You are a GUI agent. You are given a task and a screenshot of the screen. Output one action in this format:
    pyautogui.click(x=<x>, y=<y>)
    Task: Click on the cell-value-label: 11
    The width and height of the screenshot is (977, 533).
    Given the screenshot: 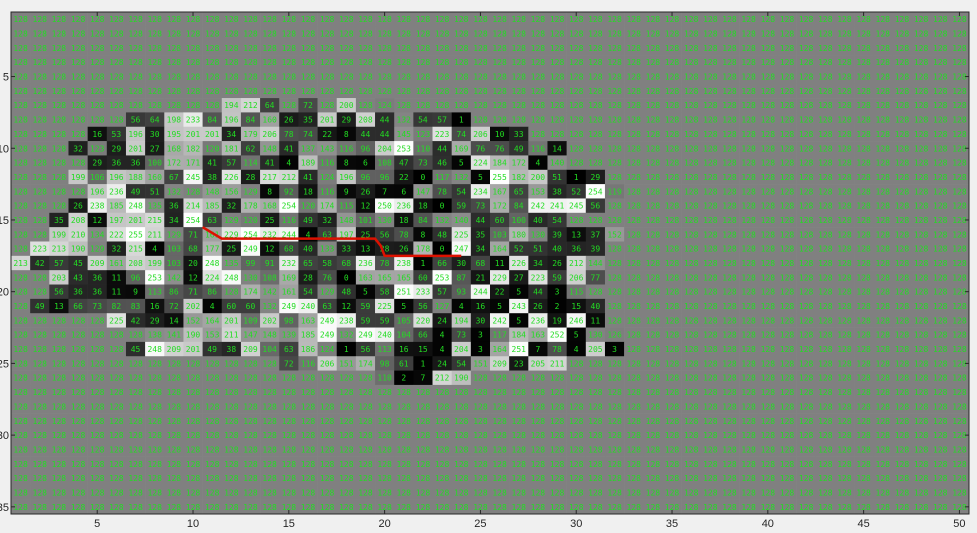 What is the action you would take?
    pyautogui.click(x=500, y=263)
    